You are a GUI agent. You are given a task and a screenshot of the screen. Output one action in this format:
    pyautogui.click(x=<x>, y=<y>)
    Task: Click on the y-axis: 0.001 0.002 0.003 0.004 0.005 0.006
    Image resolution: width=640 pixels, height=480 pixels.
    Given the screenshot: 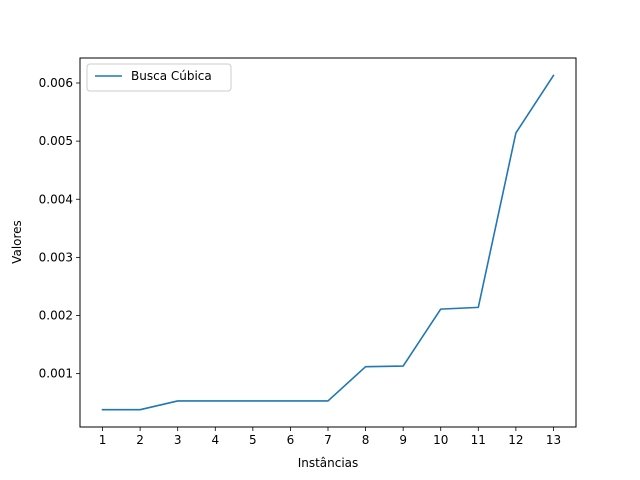 What is the action you would take?
    pyautogui.click(x=59, y=228)
    